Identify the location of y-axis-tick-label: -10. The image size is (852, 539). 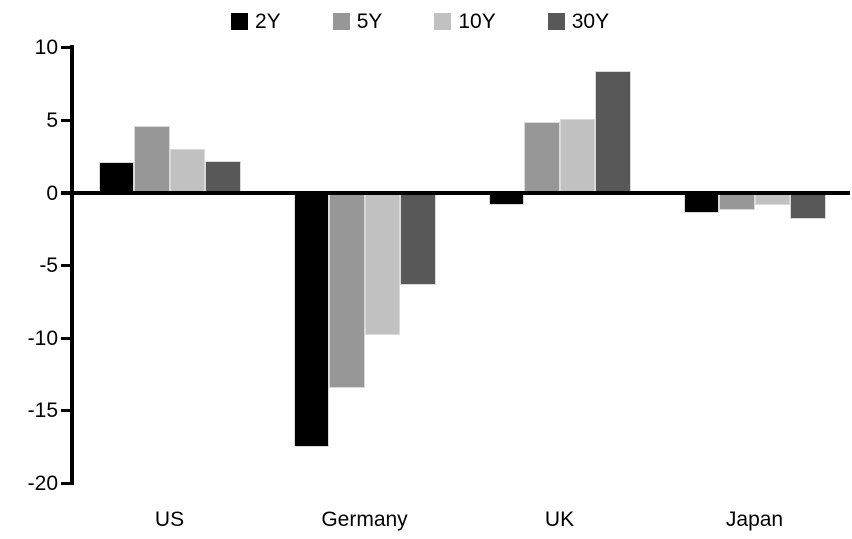
(42, 338).